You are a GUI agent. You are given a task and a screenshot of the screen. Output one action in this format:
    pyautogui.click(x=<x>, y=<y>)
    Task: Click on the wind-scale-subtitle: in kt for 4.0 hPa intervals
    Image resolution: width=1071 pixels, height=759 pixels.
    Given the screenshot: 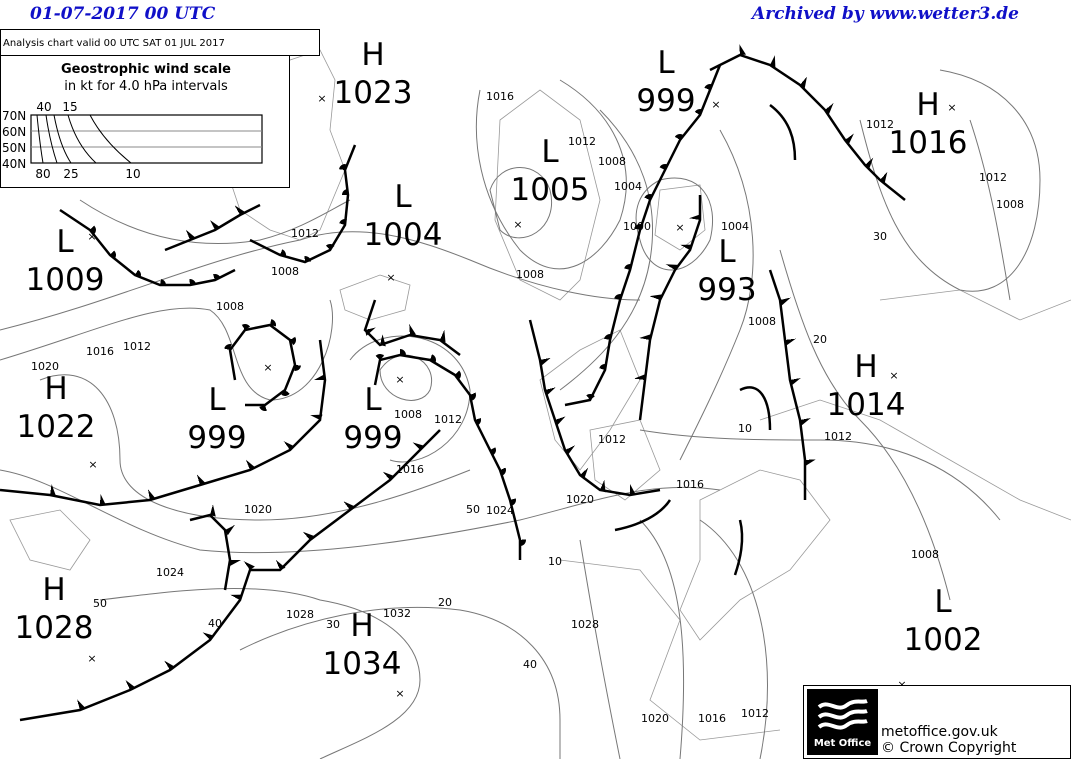 What is the action you would take?
    pyautogui.click(x=146, y=86)
    